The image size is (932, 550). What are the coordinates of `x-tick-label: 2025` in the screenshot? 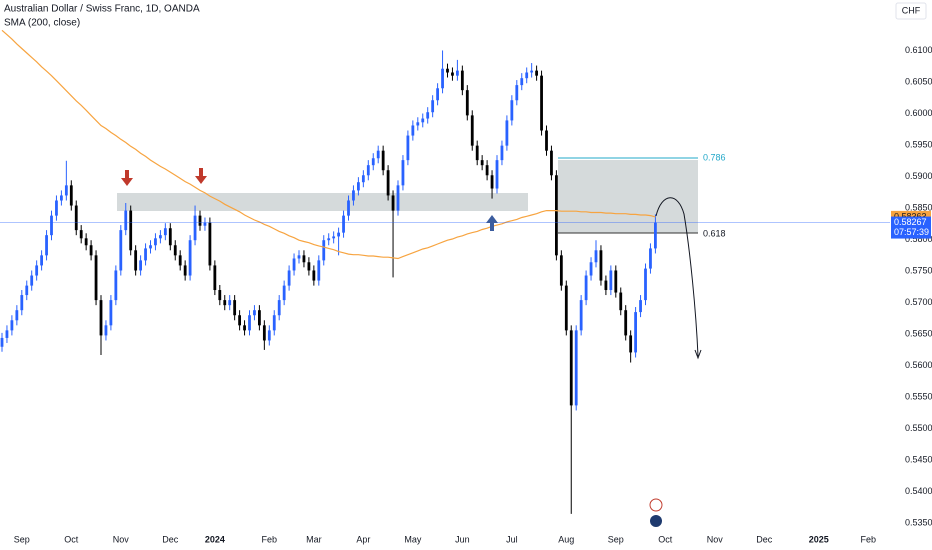 It's located at (819, 539).